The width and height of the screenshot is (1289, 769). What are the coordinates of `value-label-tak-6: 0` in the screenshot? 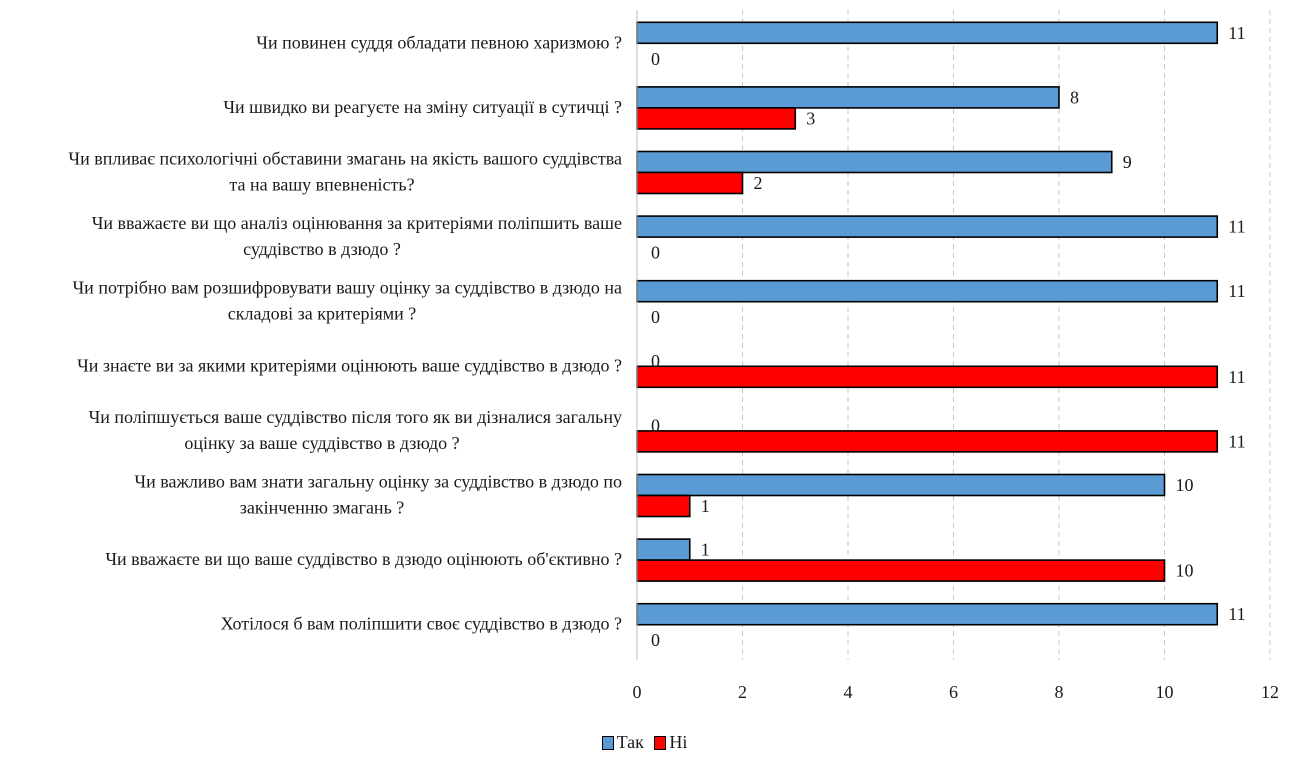 It's located at (655, 361).